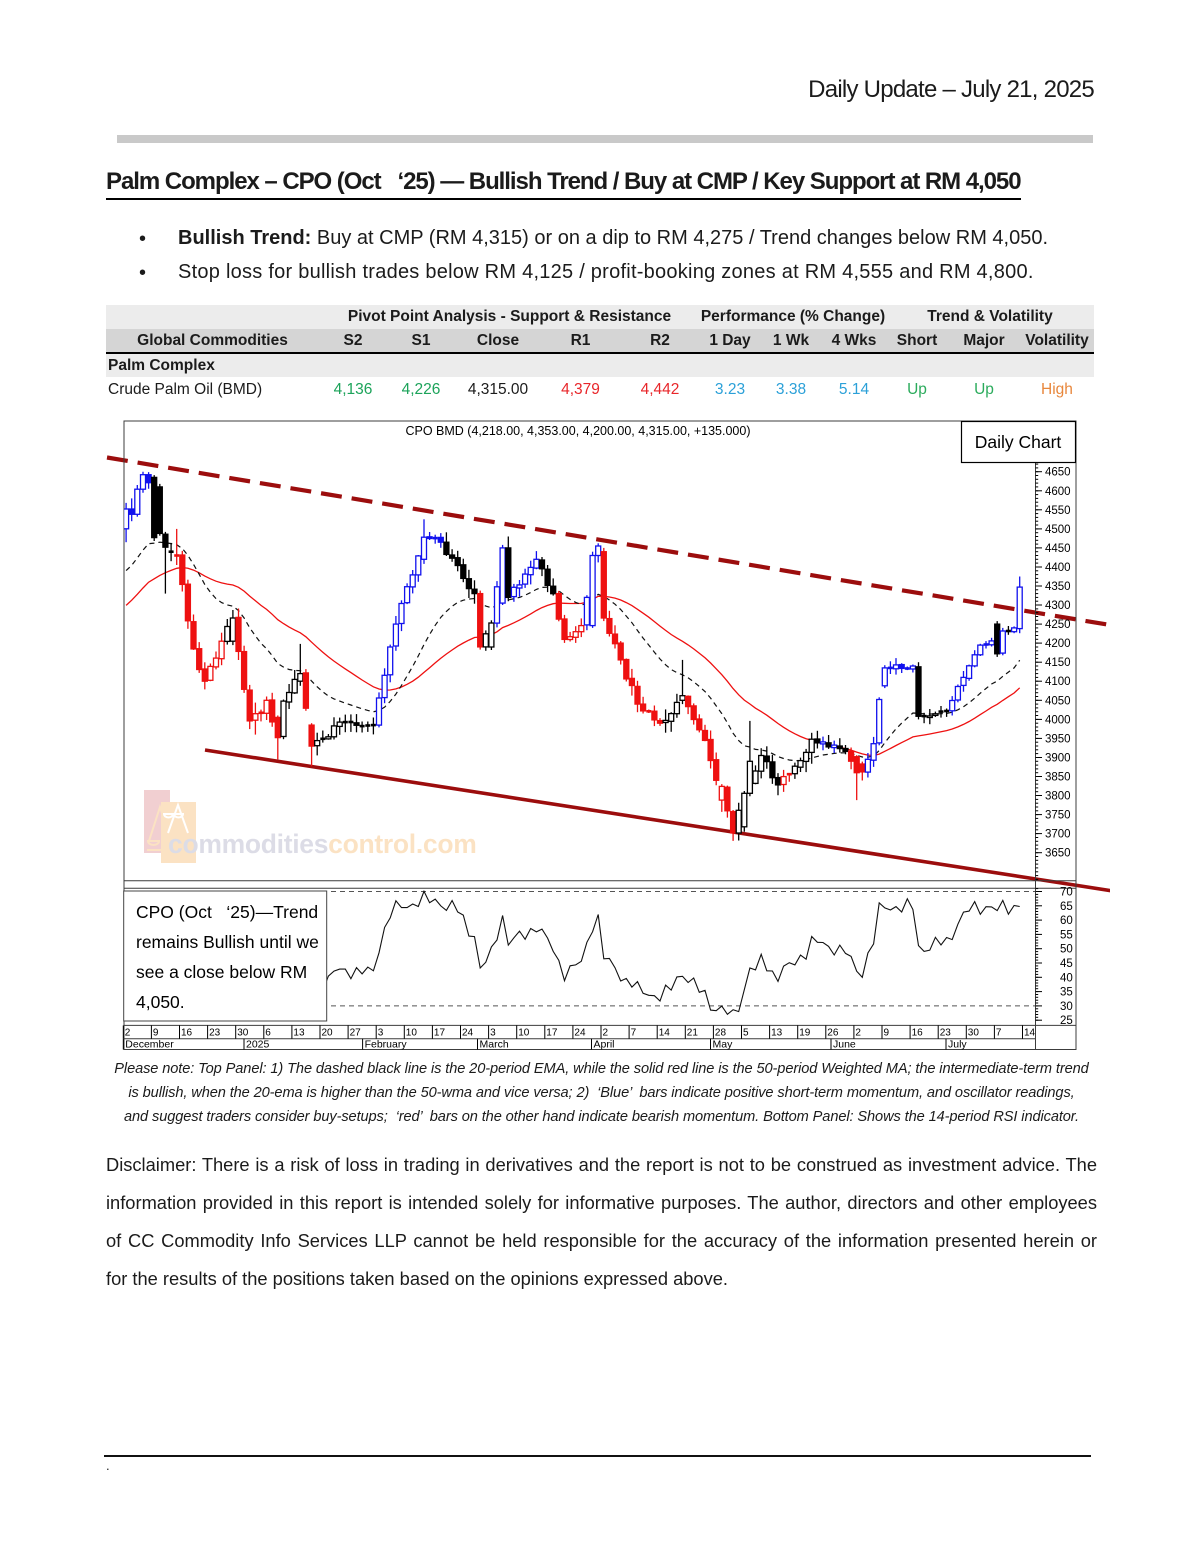 Image resolution: width=1200 pixels, height=1553 pixels. Describe the element at coordinates (1066, 978) in the screenshot. I see `svg-text: 40` at that location.